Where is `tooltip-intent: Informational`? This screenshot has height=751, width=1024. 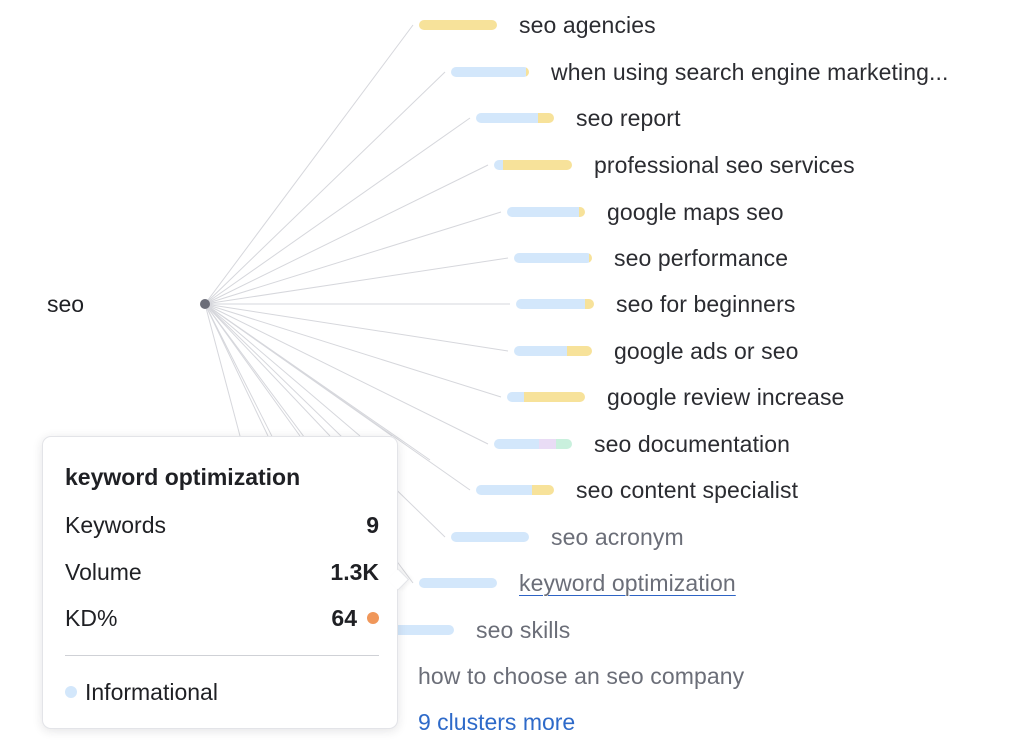
tooltip-intent: Informational is located at coordinates (141, 692).